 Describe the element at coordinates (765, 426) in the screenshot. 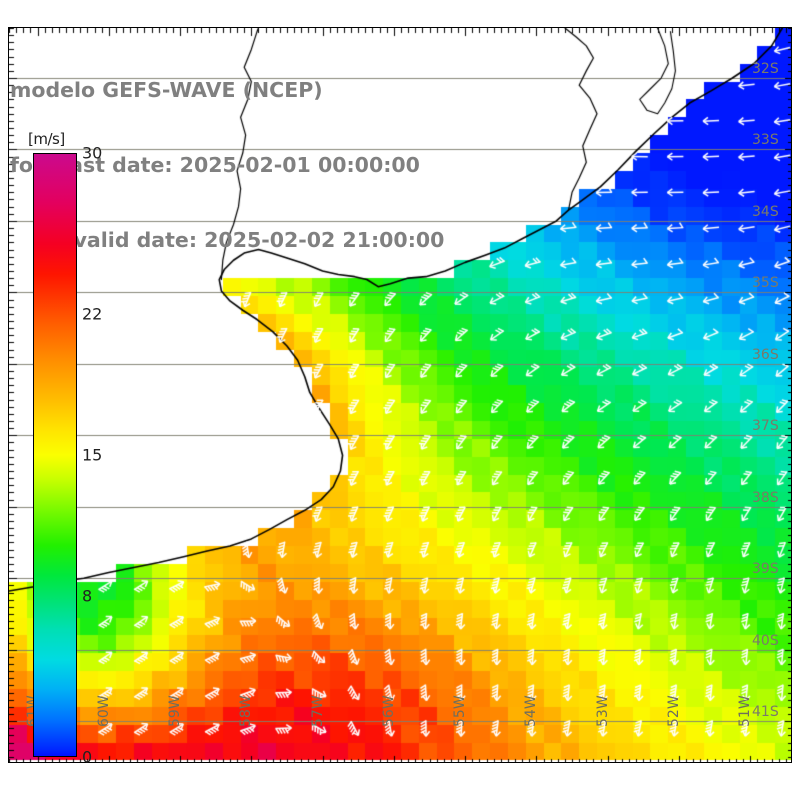

I see `lat-tick-37S: 37S` at that location.